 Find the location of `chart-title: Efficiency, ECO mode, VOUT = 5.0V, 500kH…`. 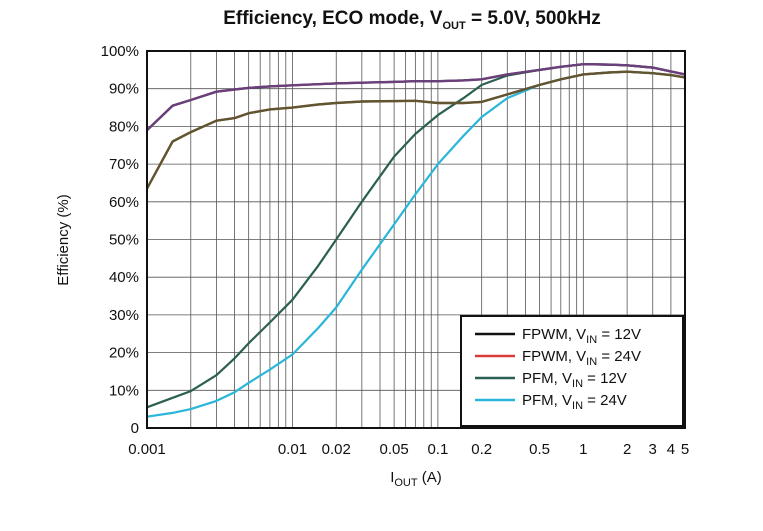

chart-title: Efficiency, ECO mode, VOUT = 5.0V, 500kH… is located at coordinates (412, 20).